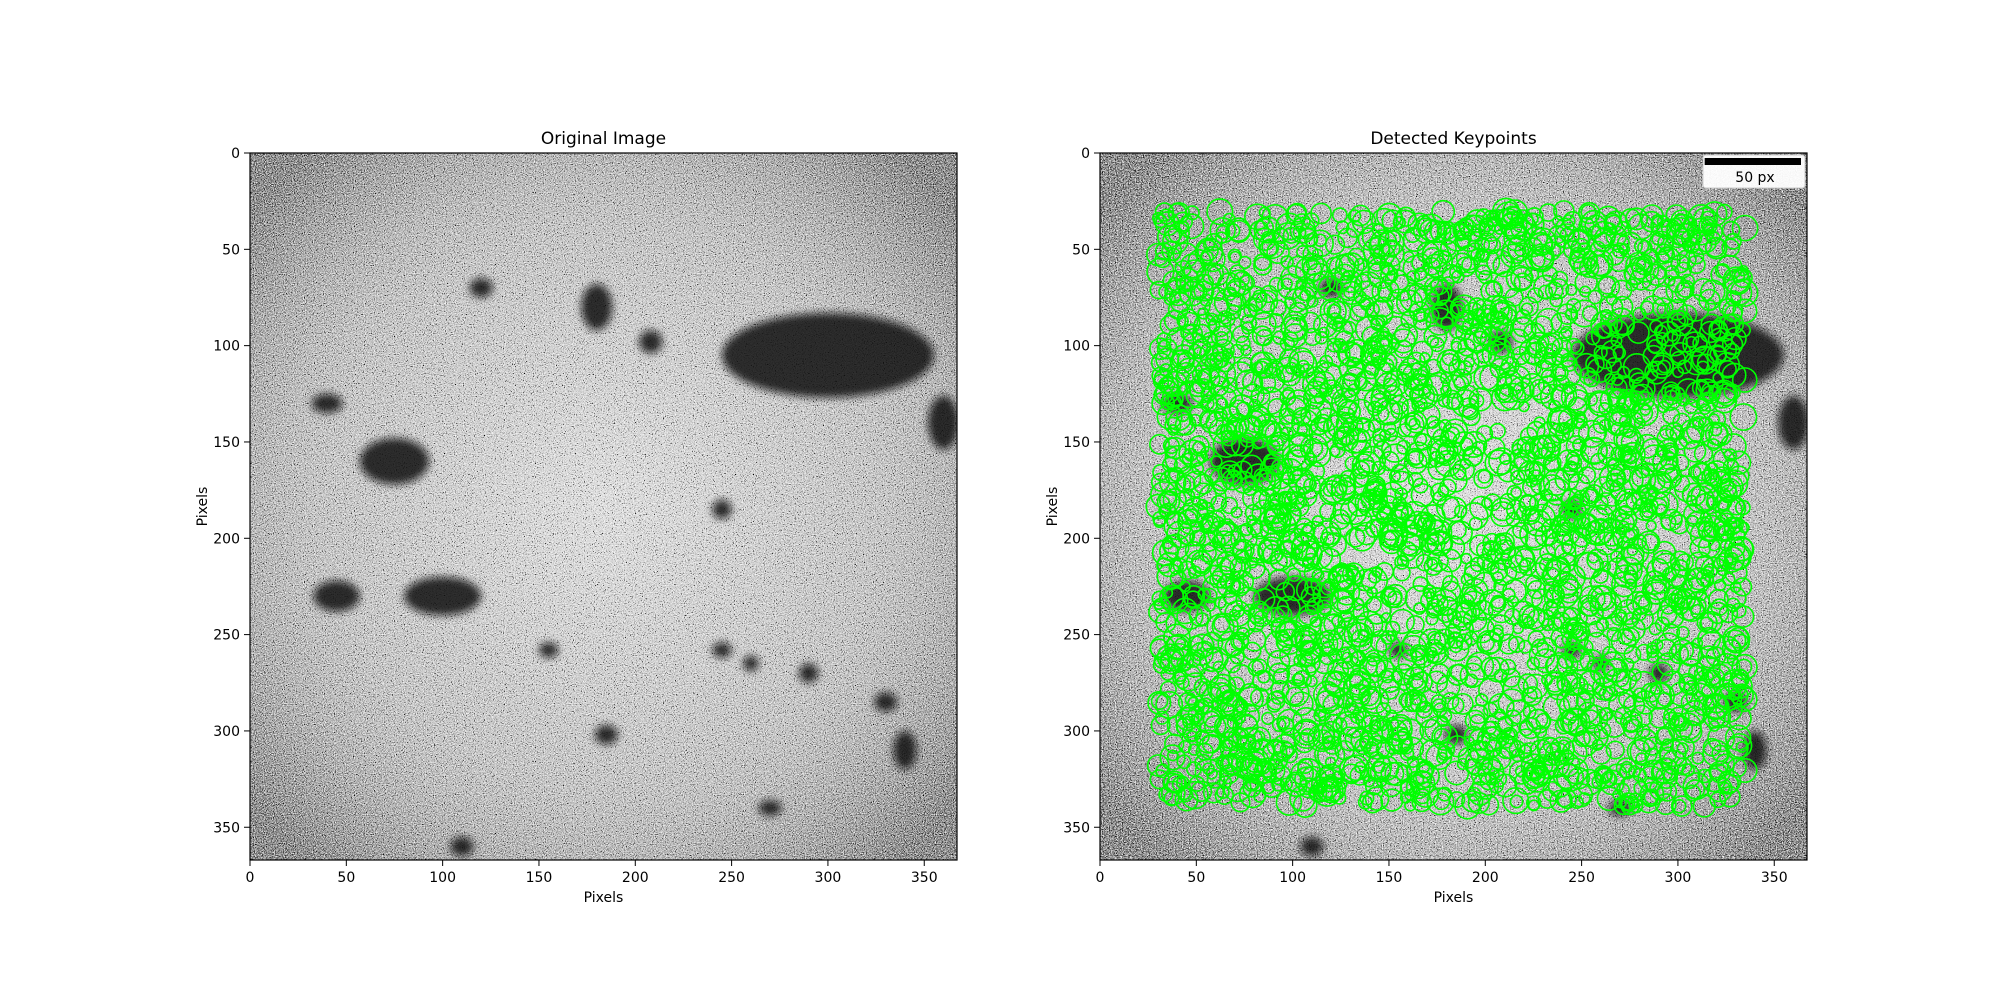 Image resolution: width=2000 pixels, height=1000 pixels. I want to click on keypoints-xtick-label: 0, so click(1100, 878).